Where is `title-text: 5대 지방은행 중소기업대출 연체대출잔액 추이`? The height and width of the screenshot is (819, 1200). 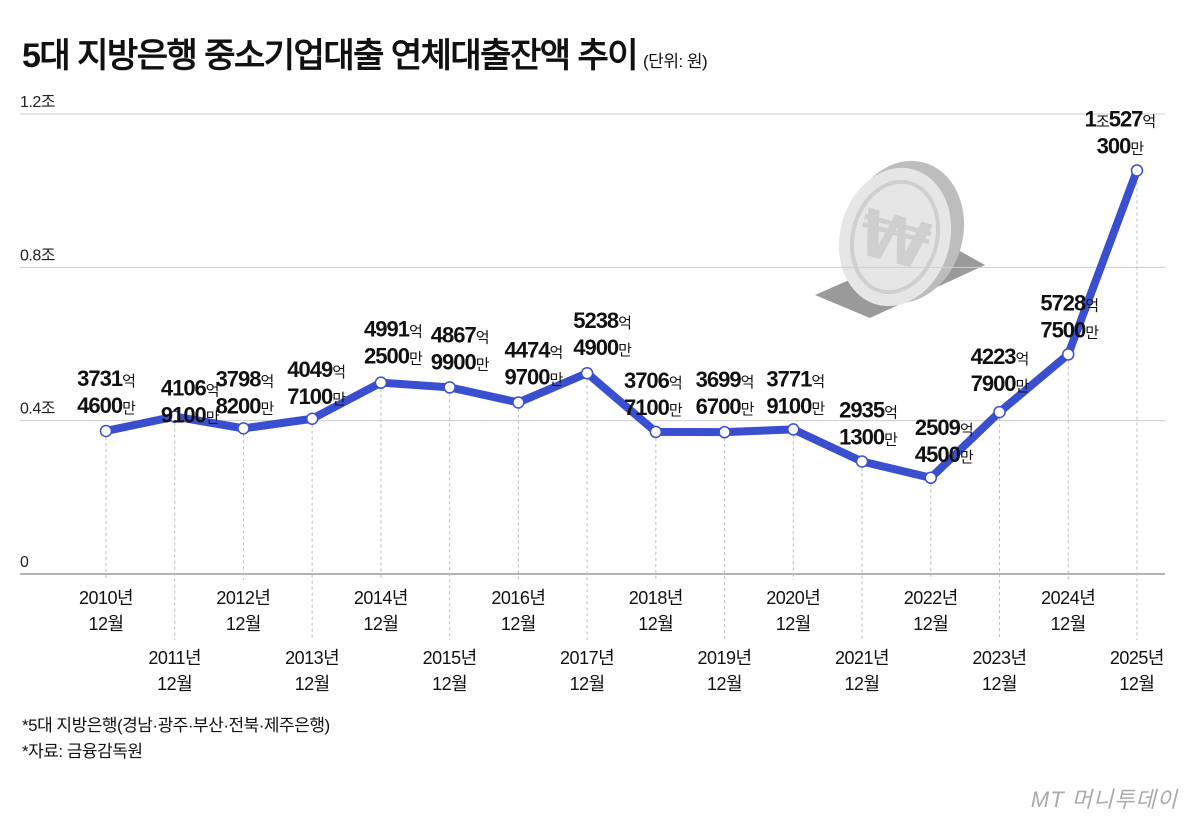 title-text: 5대 지방은행 중소기업대출 연체대출잔액 추이 is located at coordinates (330, 56).